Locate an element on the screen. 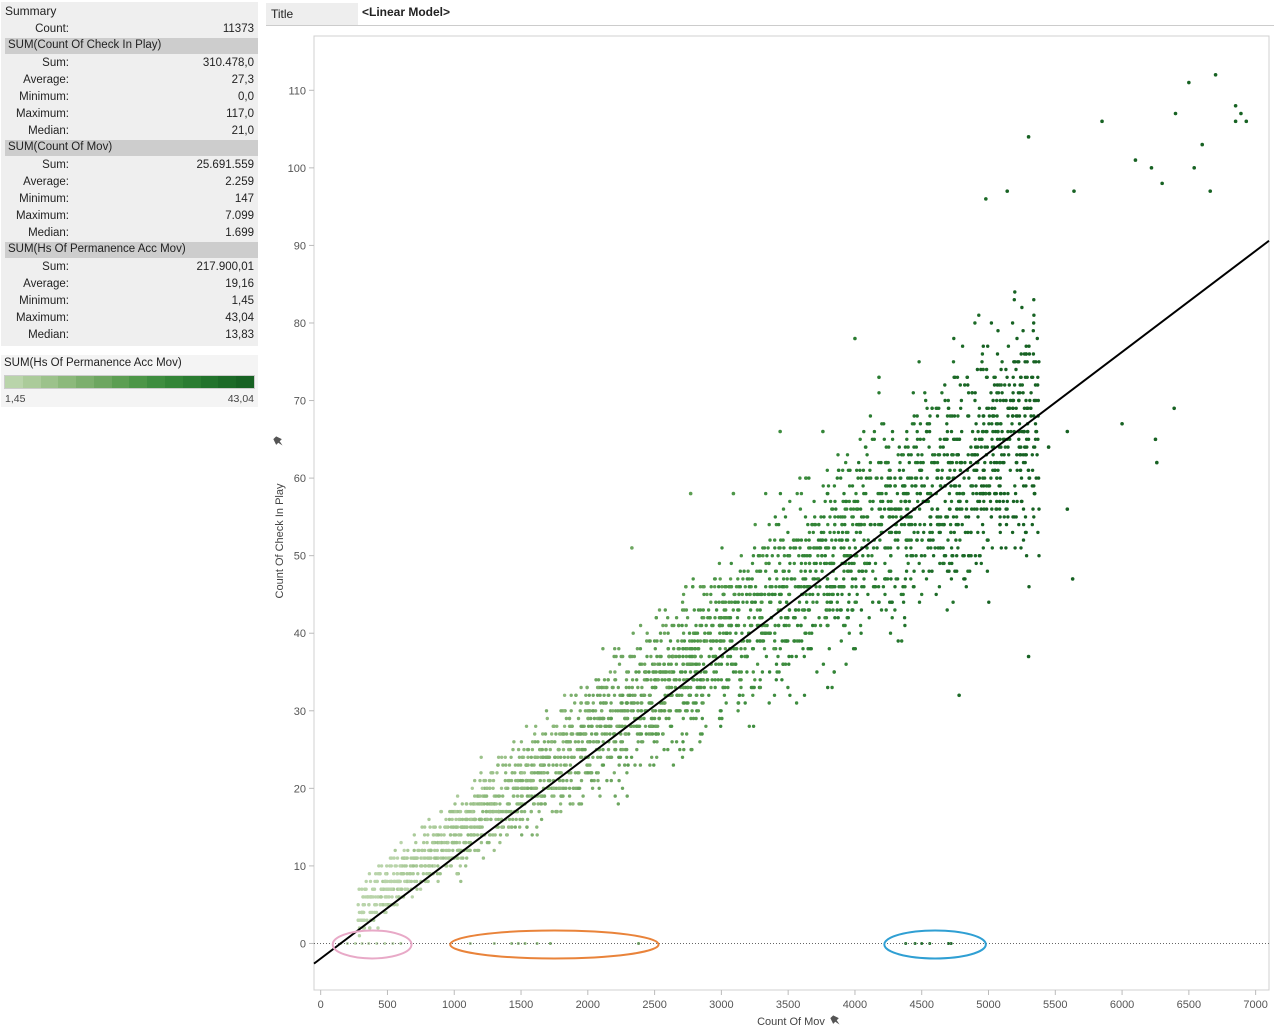  title-value: <Linear Model> is located at coordinates (406, 12).